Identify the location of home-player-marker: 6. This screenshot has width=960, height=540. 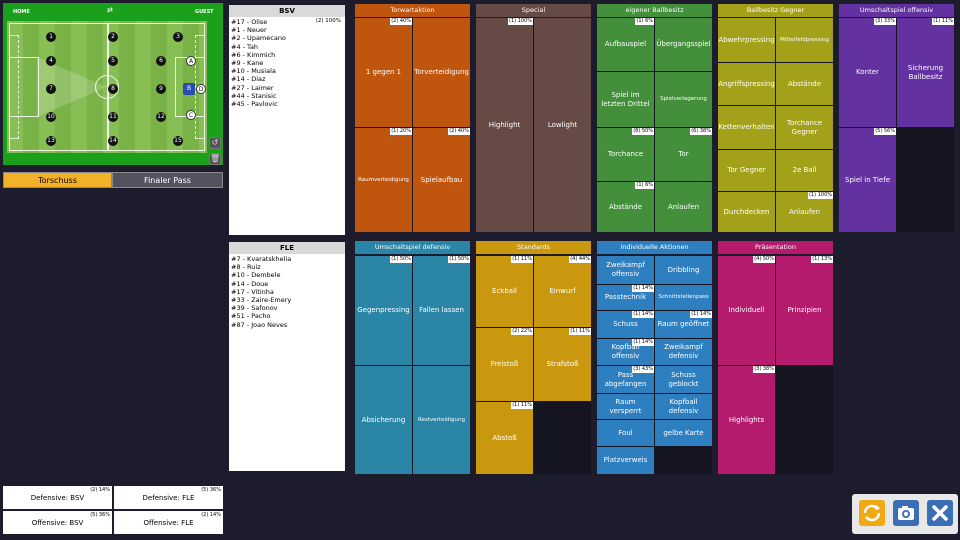
(161, 61).